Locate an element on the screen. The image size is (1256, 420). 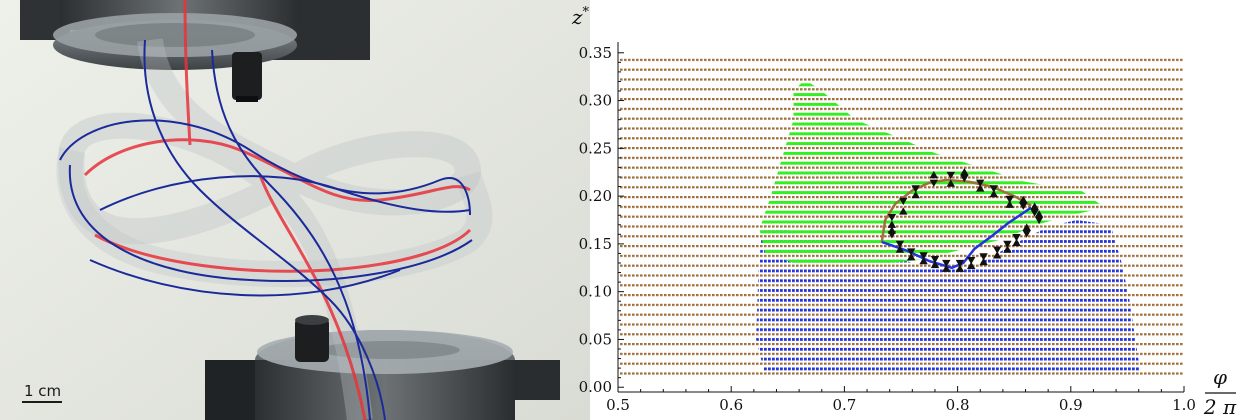
y-tick-label-2: 0.10 is located at coordinates (595, 292).